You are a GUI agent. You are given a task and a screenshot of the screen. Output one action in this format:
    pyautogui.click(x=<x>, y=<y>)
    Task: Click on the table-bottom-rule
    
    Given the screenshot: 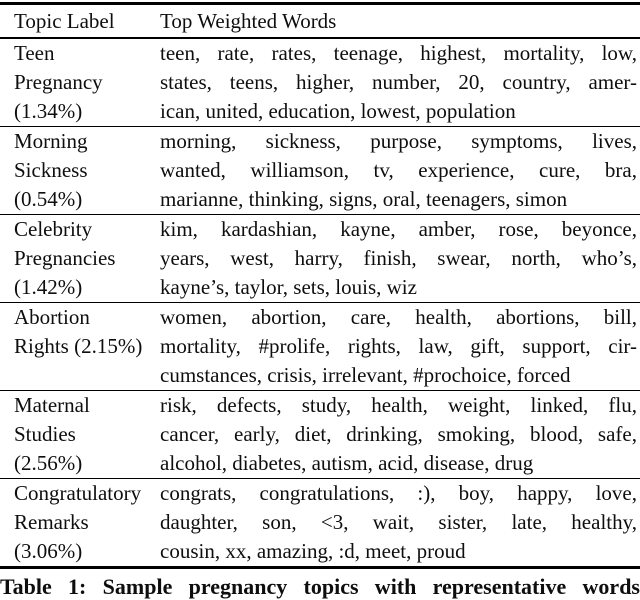 What is the action you would take?
    pyautogui.click(x=320, y=567)
    